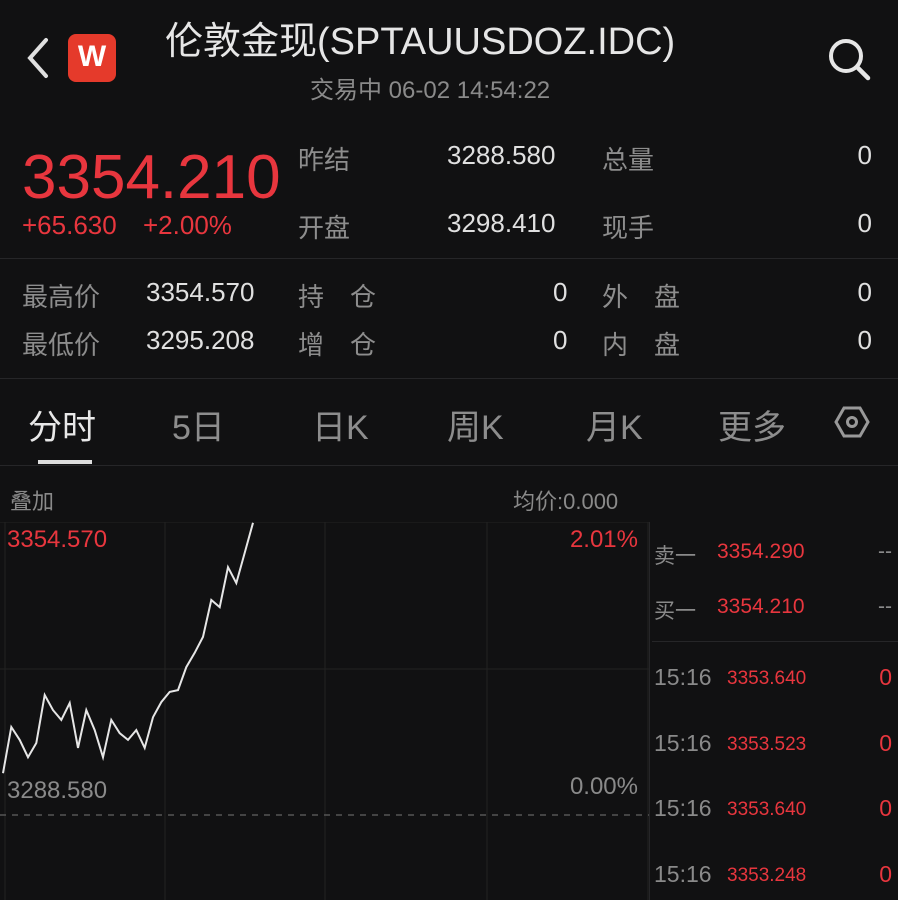  I want to click on back-button, so click(39, 58).